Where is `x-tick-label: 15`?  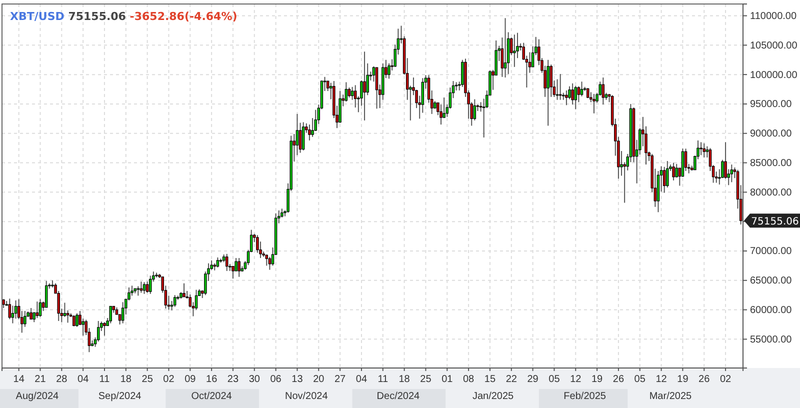
x-tick-label: 15 is located at coordinates (490, 380).